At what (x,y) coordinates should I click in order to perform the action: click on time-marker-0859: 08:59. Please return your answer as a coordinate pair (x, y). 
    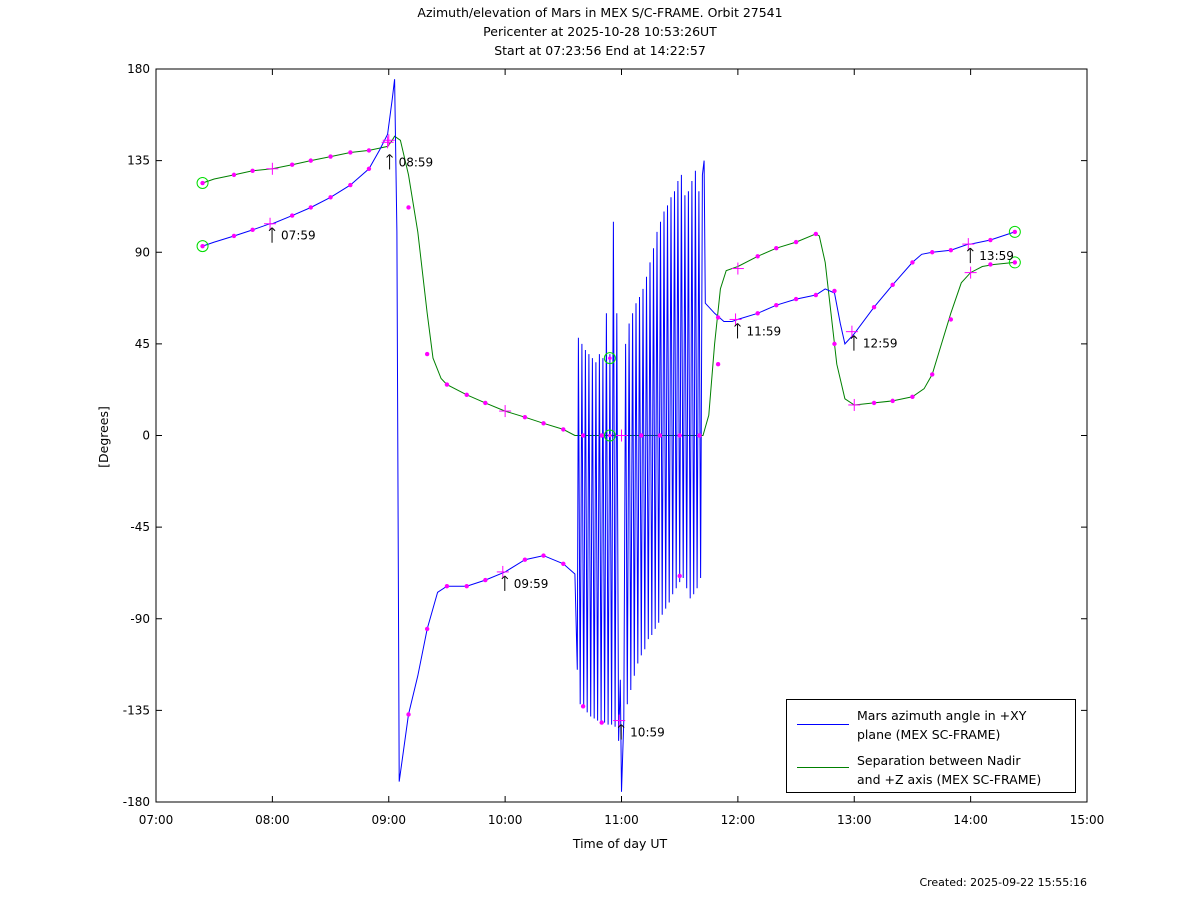
    Looking at the image, I should click on (409, 162).